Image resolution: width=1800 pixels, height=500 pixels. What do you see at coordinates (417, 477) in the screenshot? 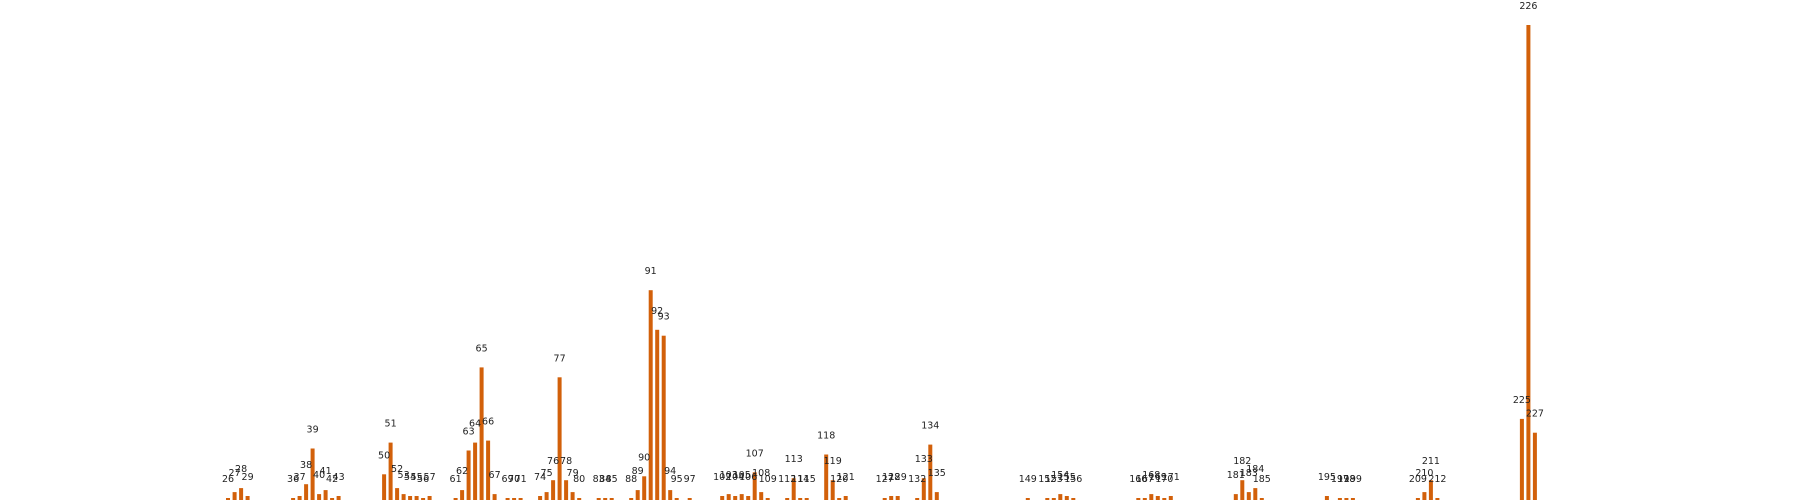
I see `data-label-55: 55` at bounding box center [417, 477].